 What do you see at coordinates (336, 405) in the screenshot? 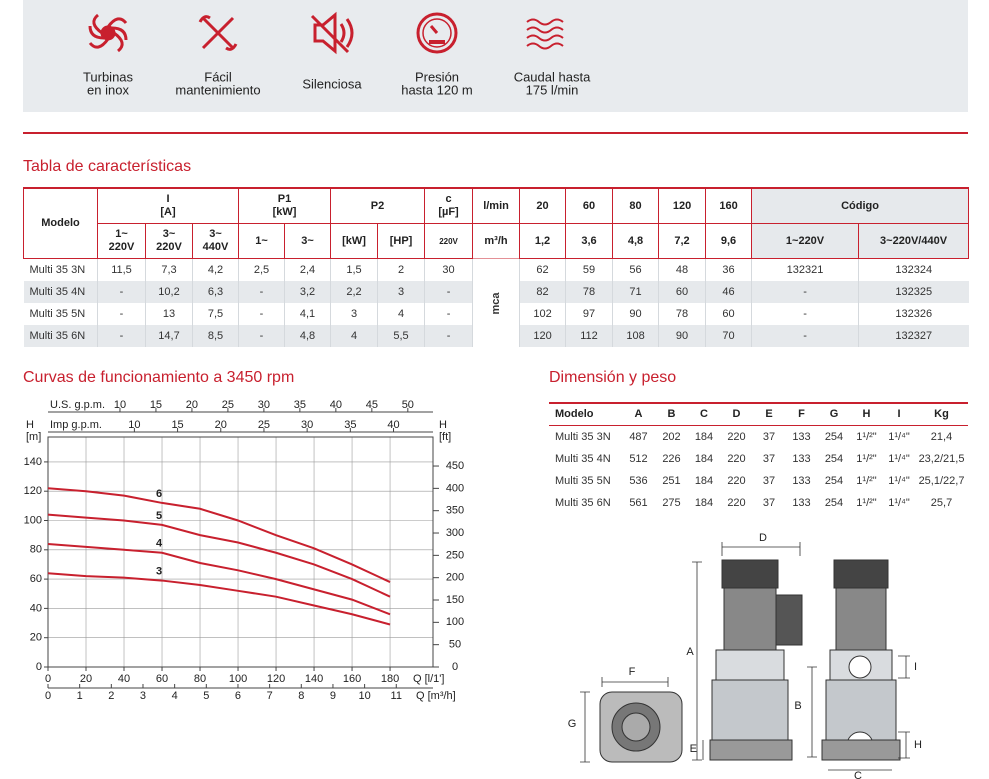
I see `tick-label: 40` at bounding box center [336, 405].